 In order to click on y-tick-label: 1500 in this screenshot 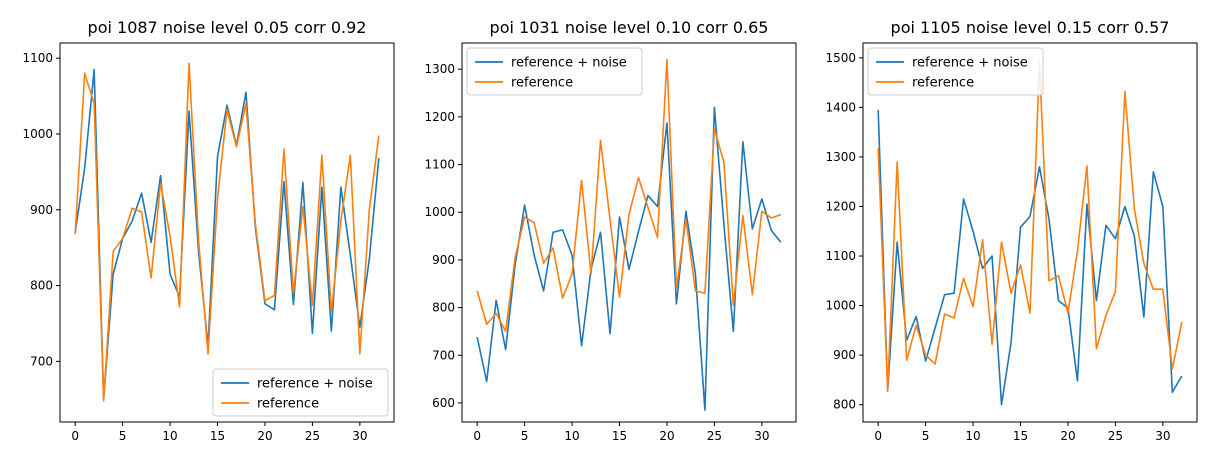, I will do `click(840, 58)`.